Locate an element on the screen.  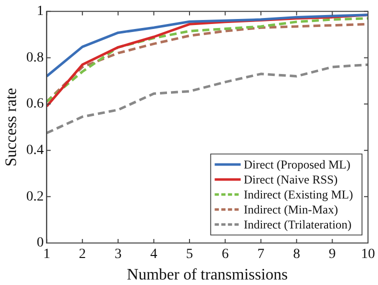
y-tick-label: 0.2 is located at coordinates (35, 196).